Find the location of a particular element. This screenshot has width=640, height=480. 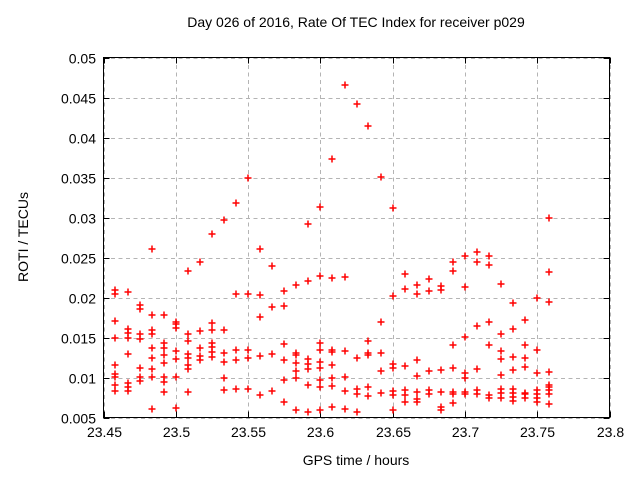

y-tick-label: 0.045 is located at coordinates (78, 99).